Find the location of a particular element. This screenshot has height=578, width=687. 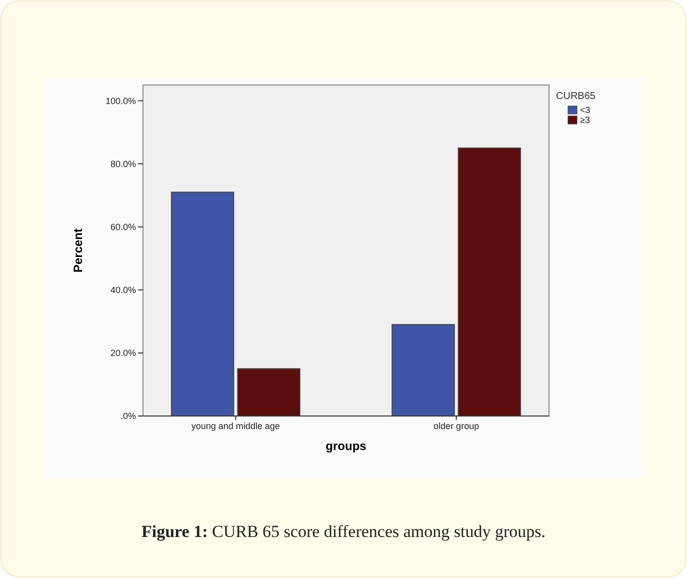

x-tick-label: older group is located at coordinates (457, 426).